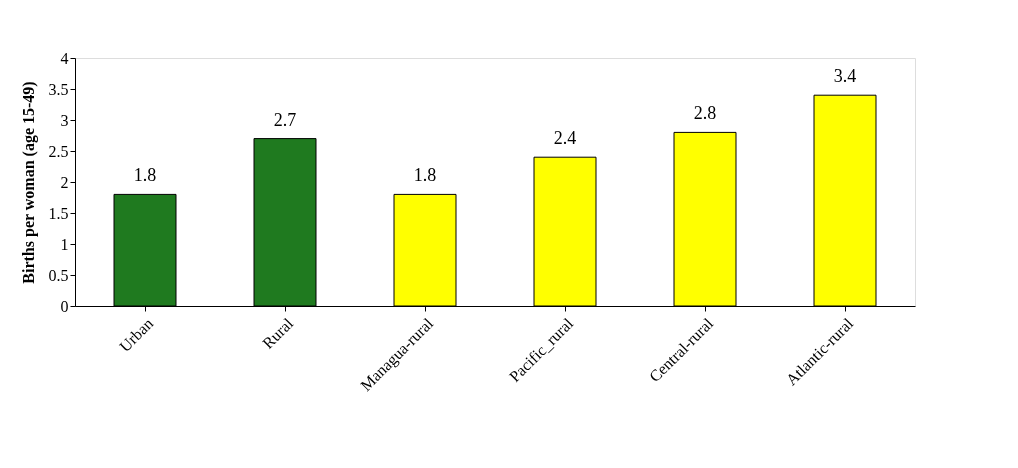  What do you see at coordinates (64, 182) in the screenshot?
I see `y-tick-label: 2` at bounding box center [64, 182].